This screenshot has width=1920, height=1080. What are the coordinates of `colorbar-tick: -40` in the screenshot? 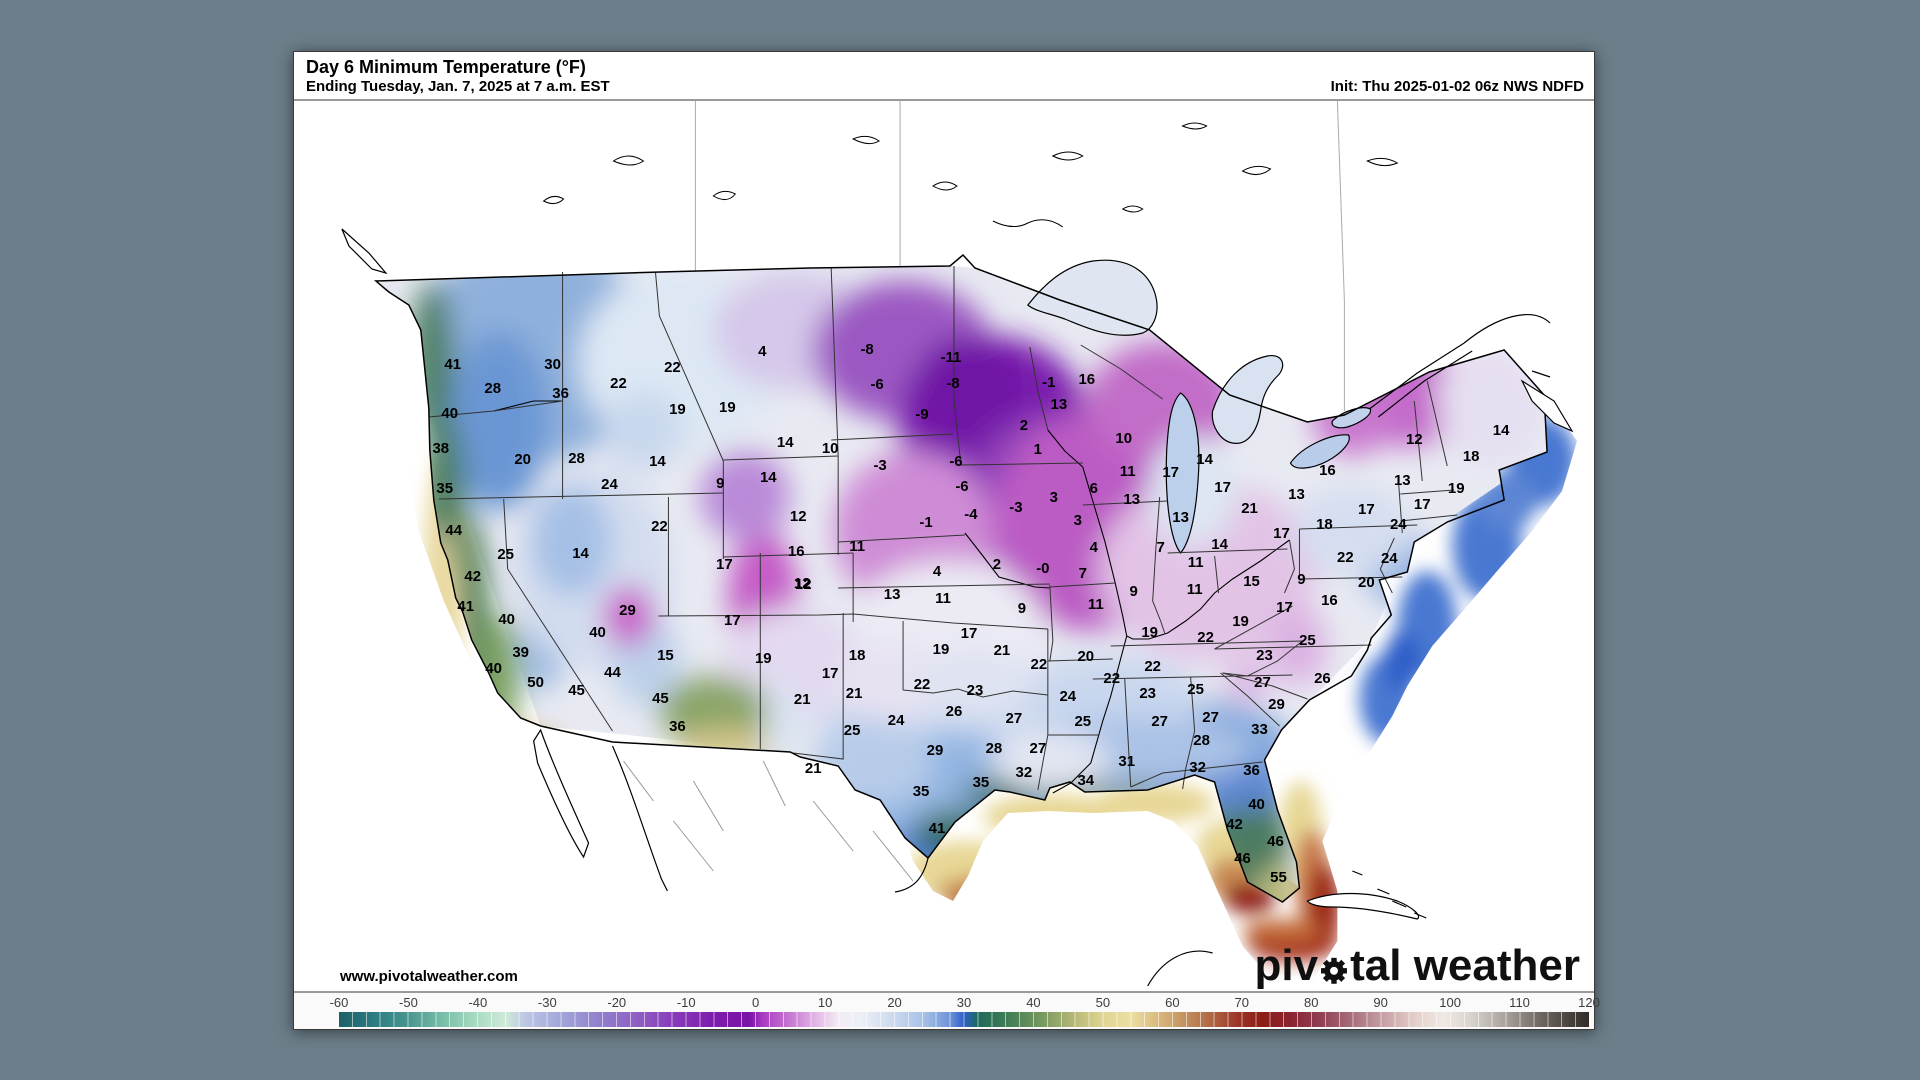 It's located at (478, 1002).